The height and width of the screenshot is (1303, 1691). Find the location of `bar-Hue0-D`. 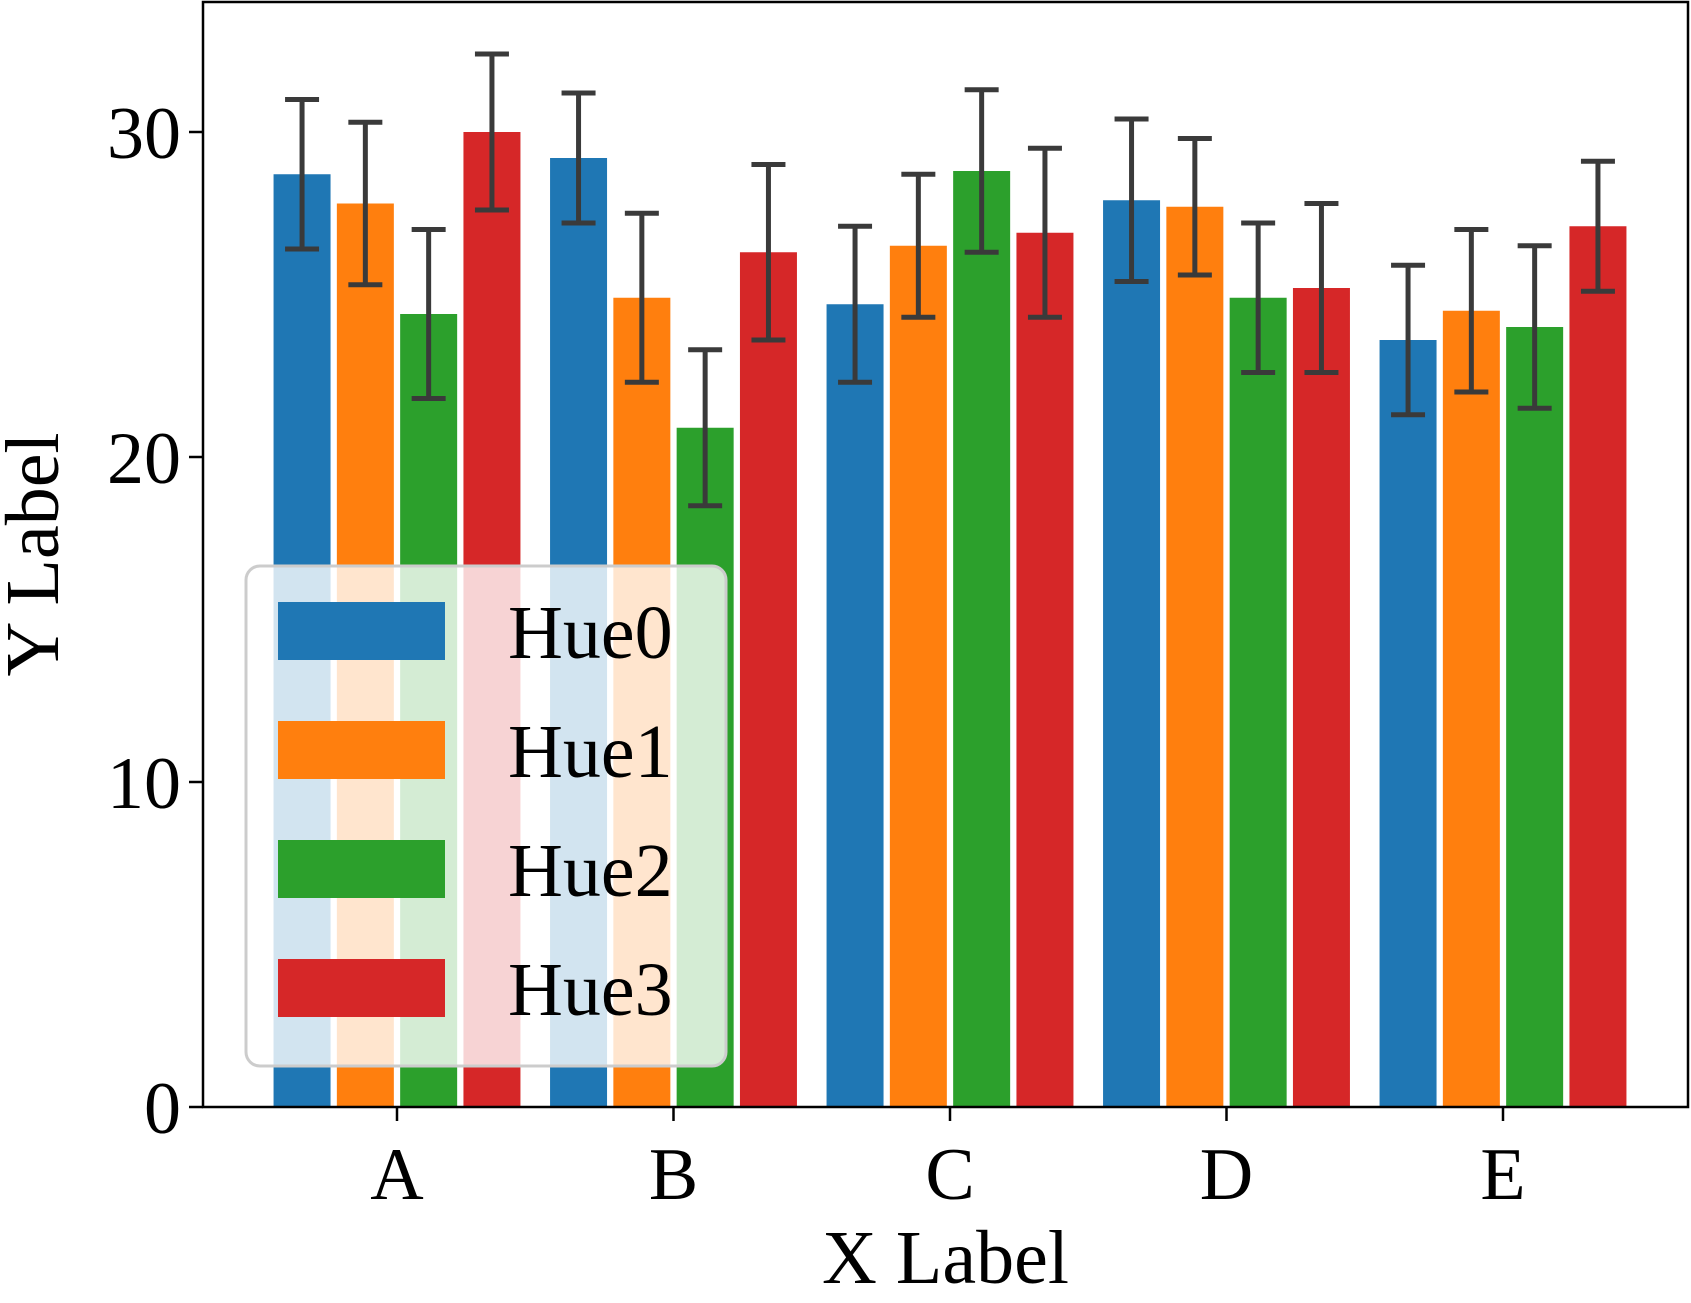

bar-Hue0-D is located at coordinates (1132, 653).